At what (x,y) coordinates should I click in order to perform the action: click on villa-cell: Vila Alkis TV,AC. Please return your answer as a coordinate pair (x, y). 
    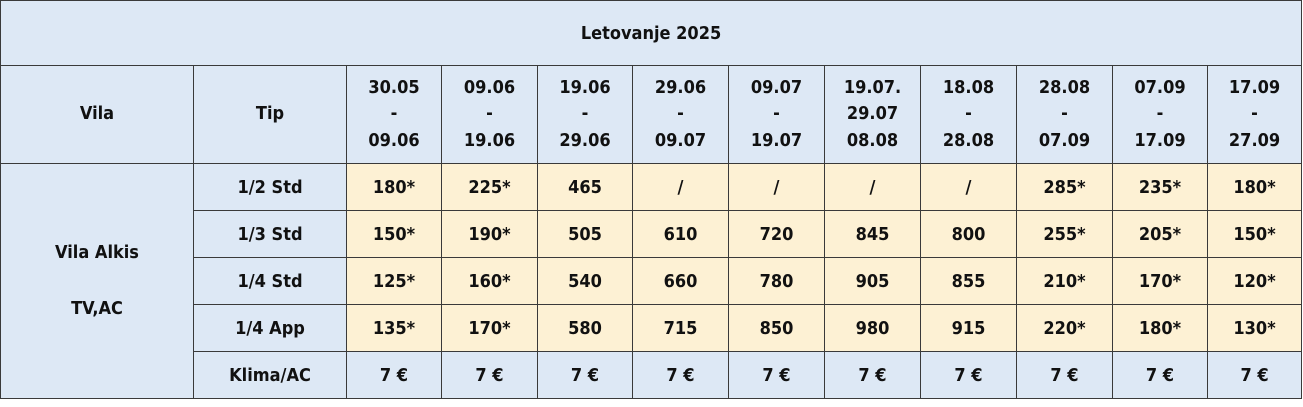
    Looking at the image, I should click on (97, 281).